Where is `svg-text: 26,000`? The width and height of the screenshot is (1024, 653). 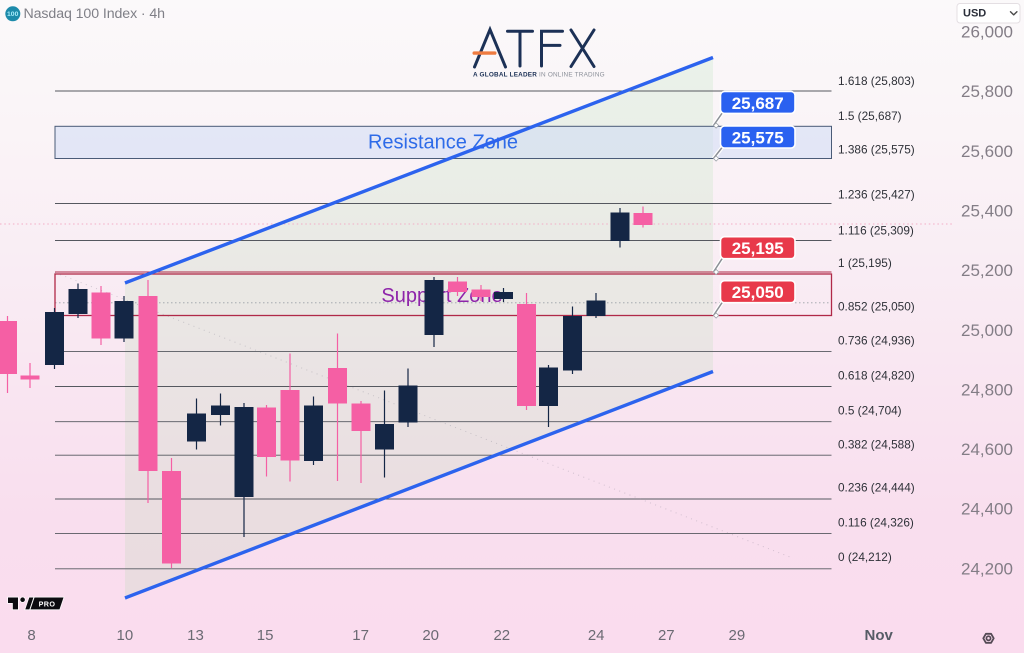
svg-text: 26,000 is located at coordinates (987, 32).